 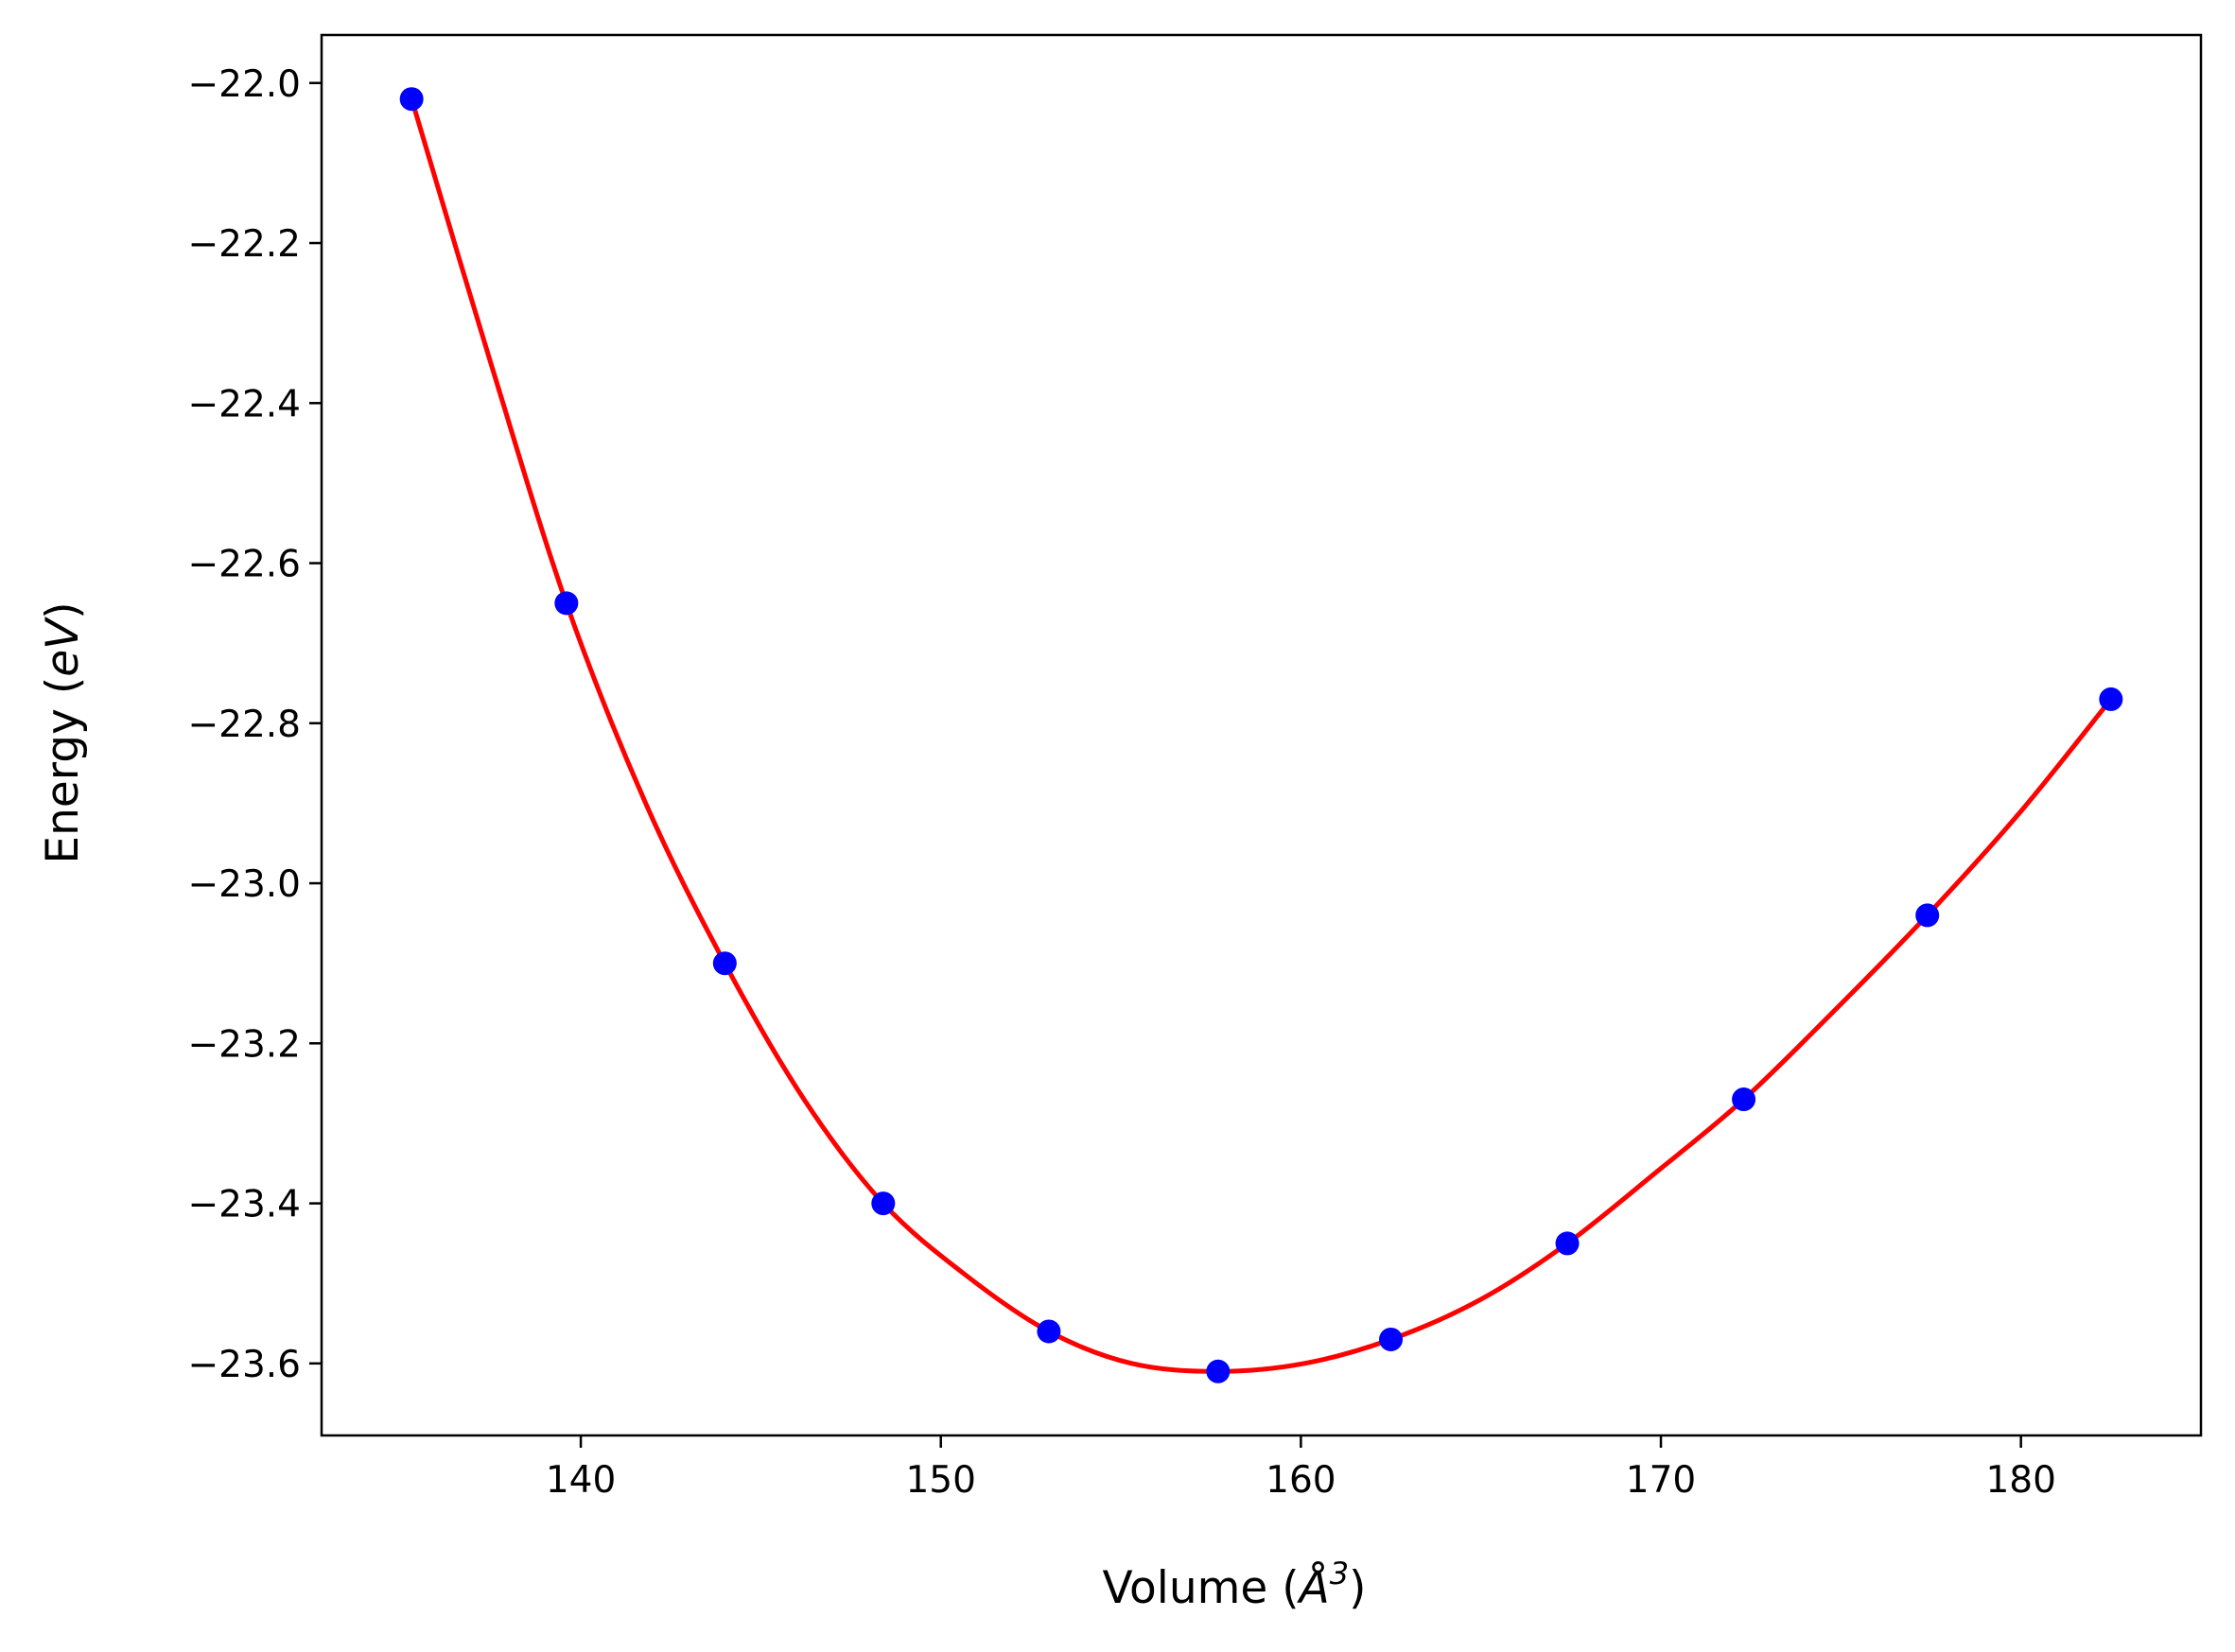 I want to click on y-tick-label: −22.0, so click(x=244, y=85).